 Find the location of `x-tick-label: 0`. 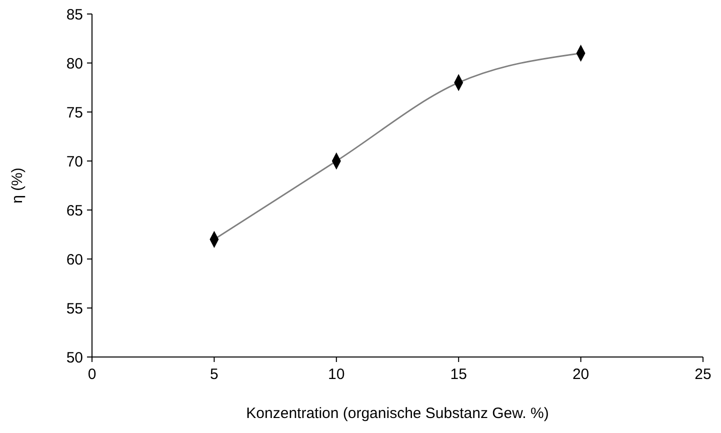

x-tick-label: 0 is located at coordinates (92, 374).